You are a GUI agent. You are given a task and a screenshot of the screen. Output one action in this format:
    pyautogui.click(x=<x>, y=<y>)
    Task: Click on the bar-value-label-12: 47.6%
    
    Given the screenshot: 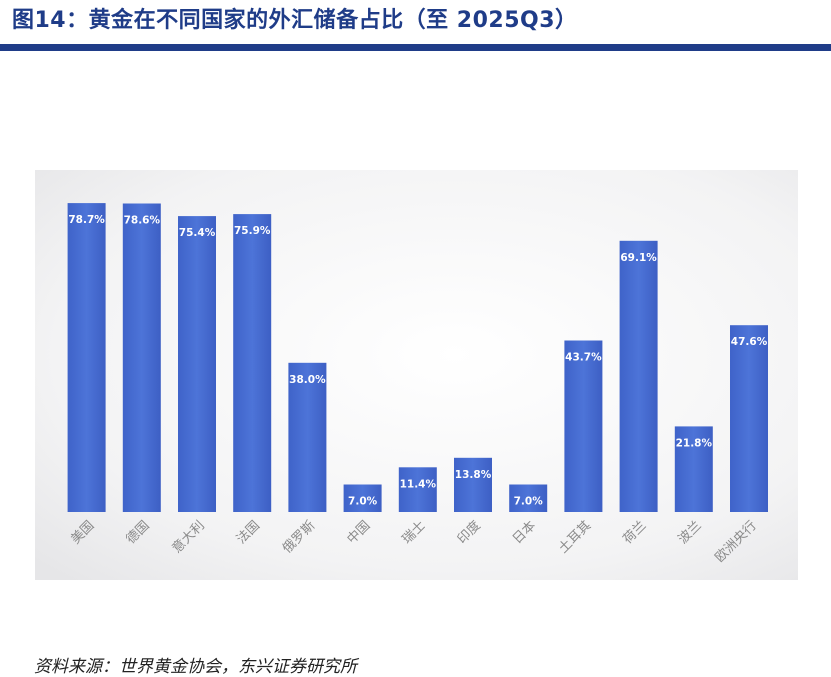 What is the action you would take?
    pyautogui.click(x=749, y=342)
    